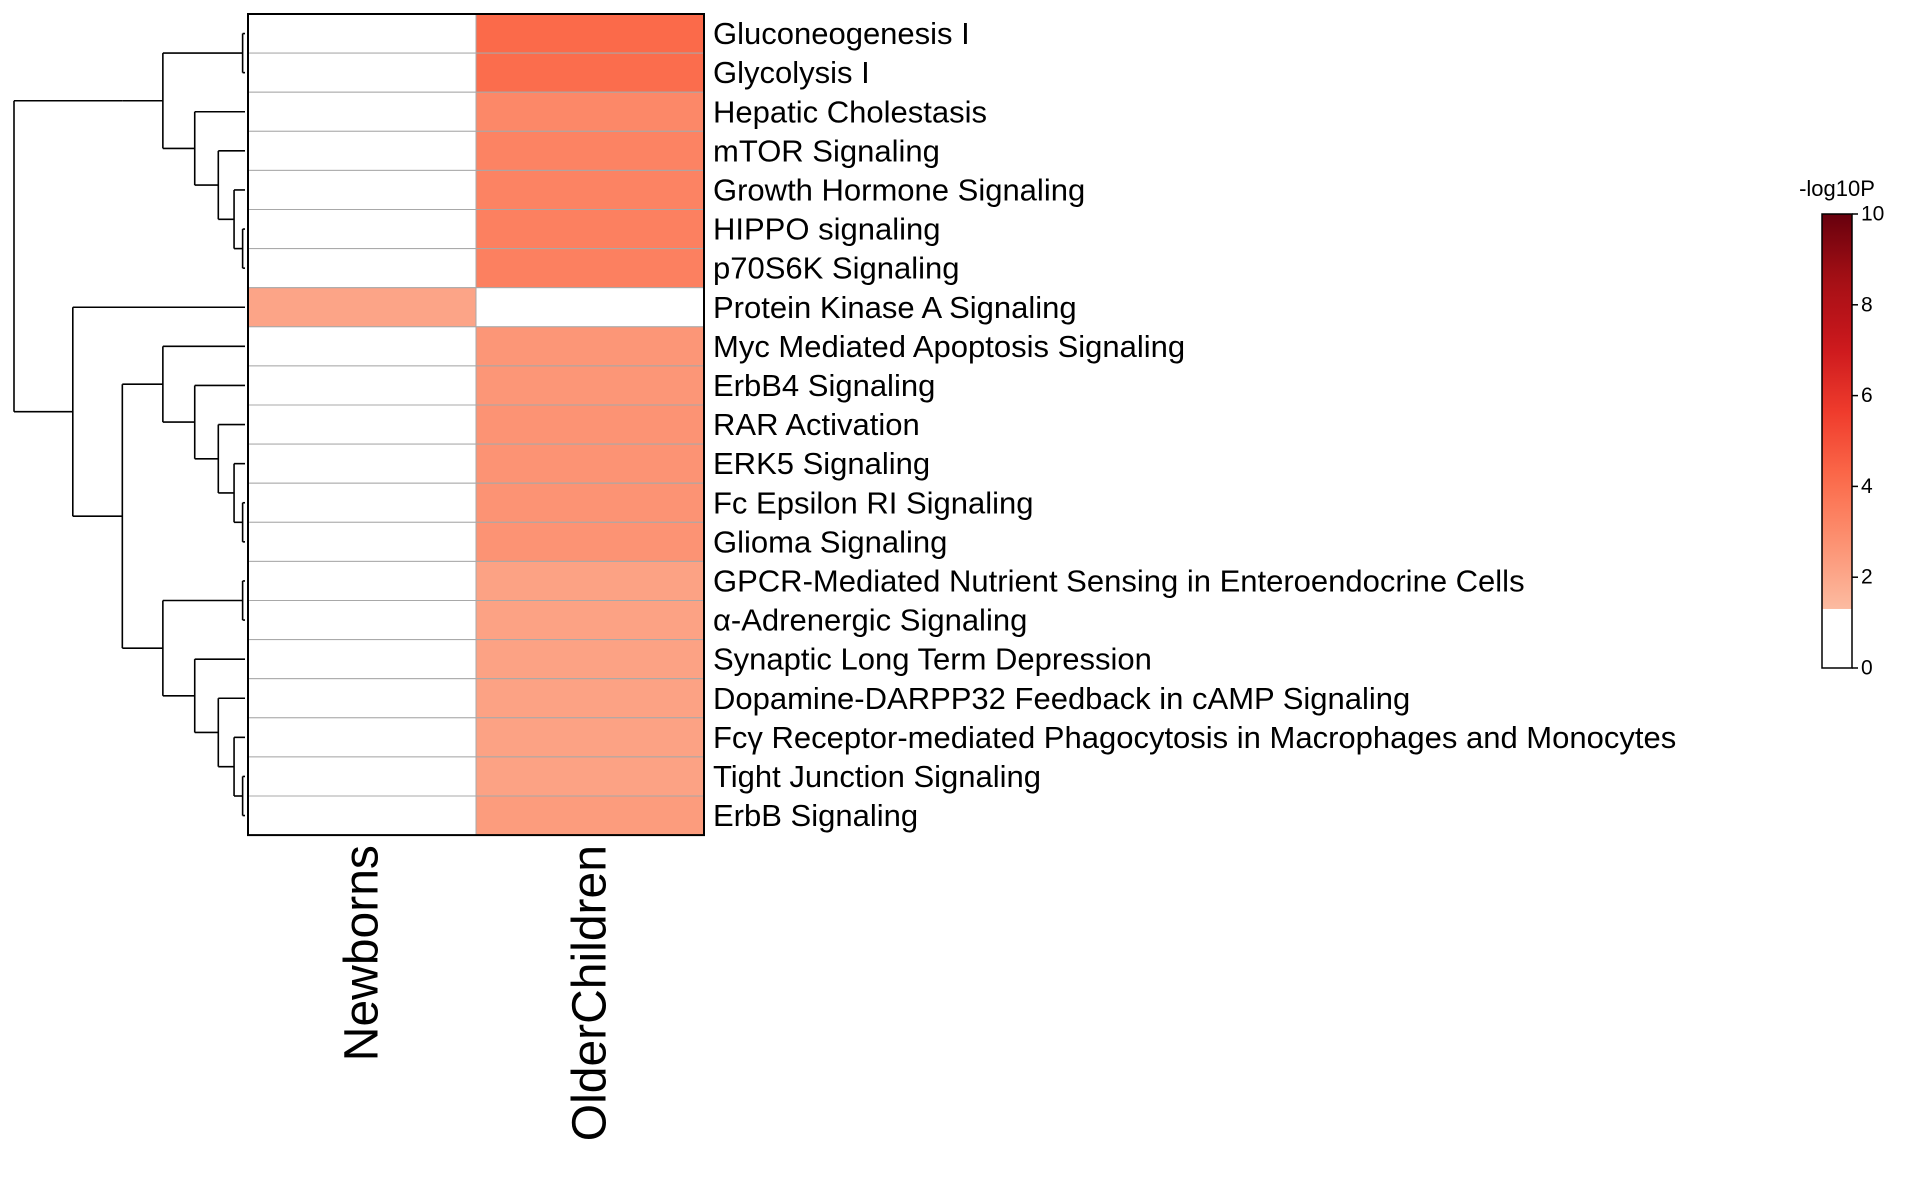 The width and height of the screenshot is (1920, 1186). I want to click on row-label-tight-junction-signaling: Tight Junction Signaling, so click(877, 776).